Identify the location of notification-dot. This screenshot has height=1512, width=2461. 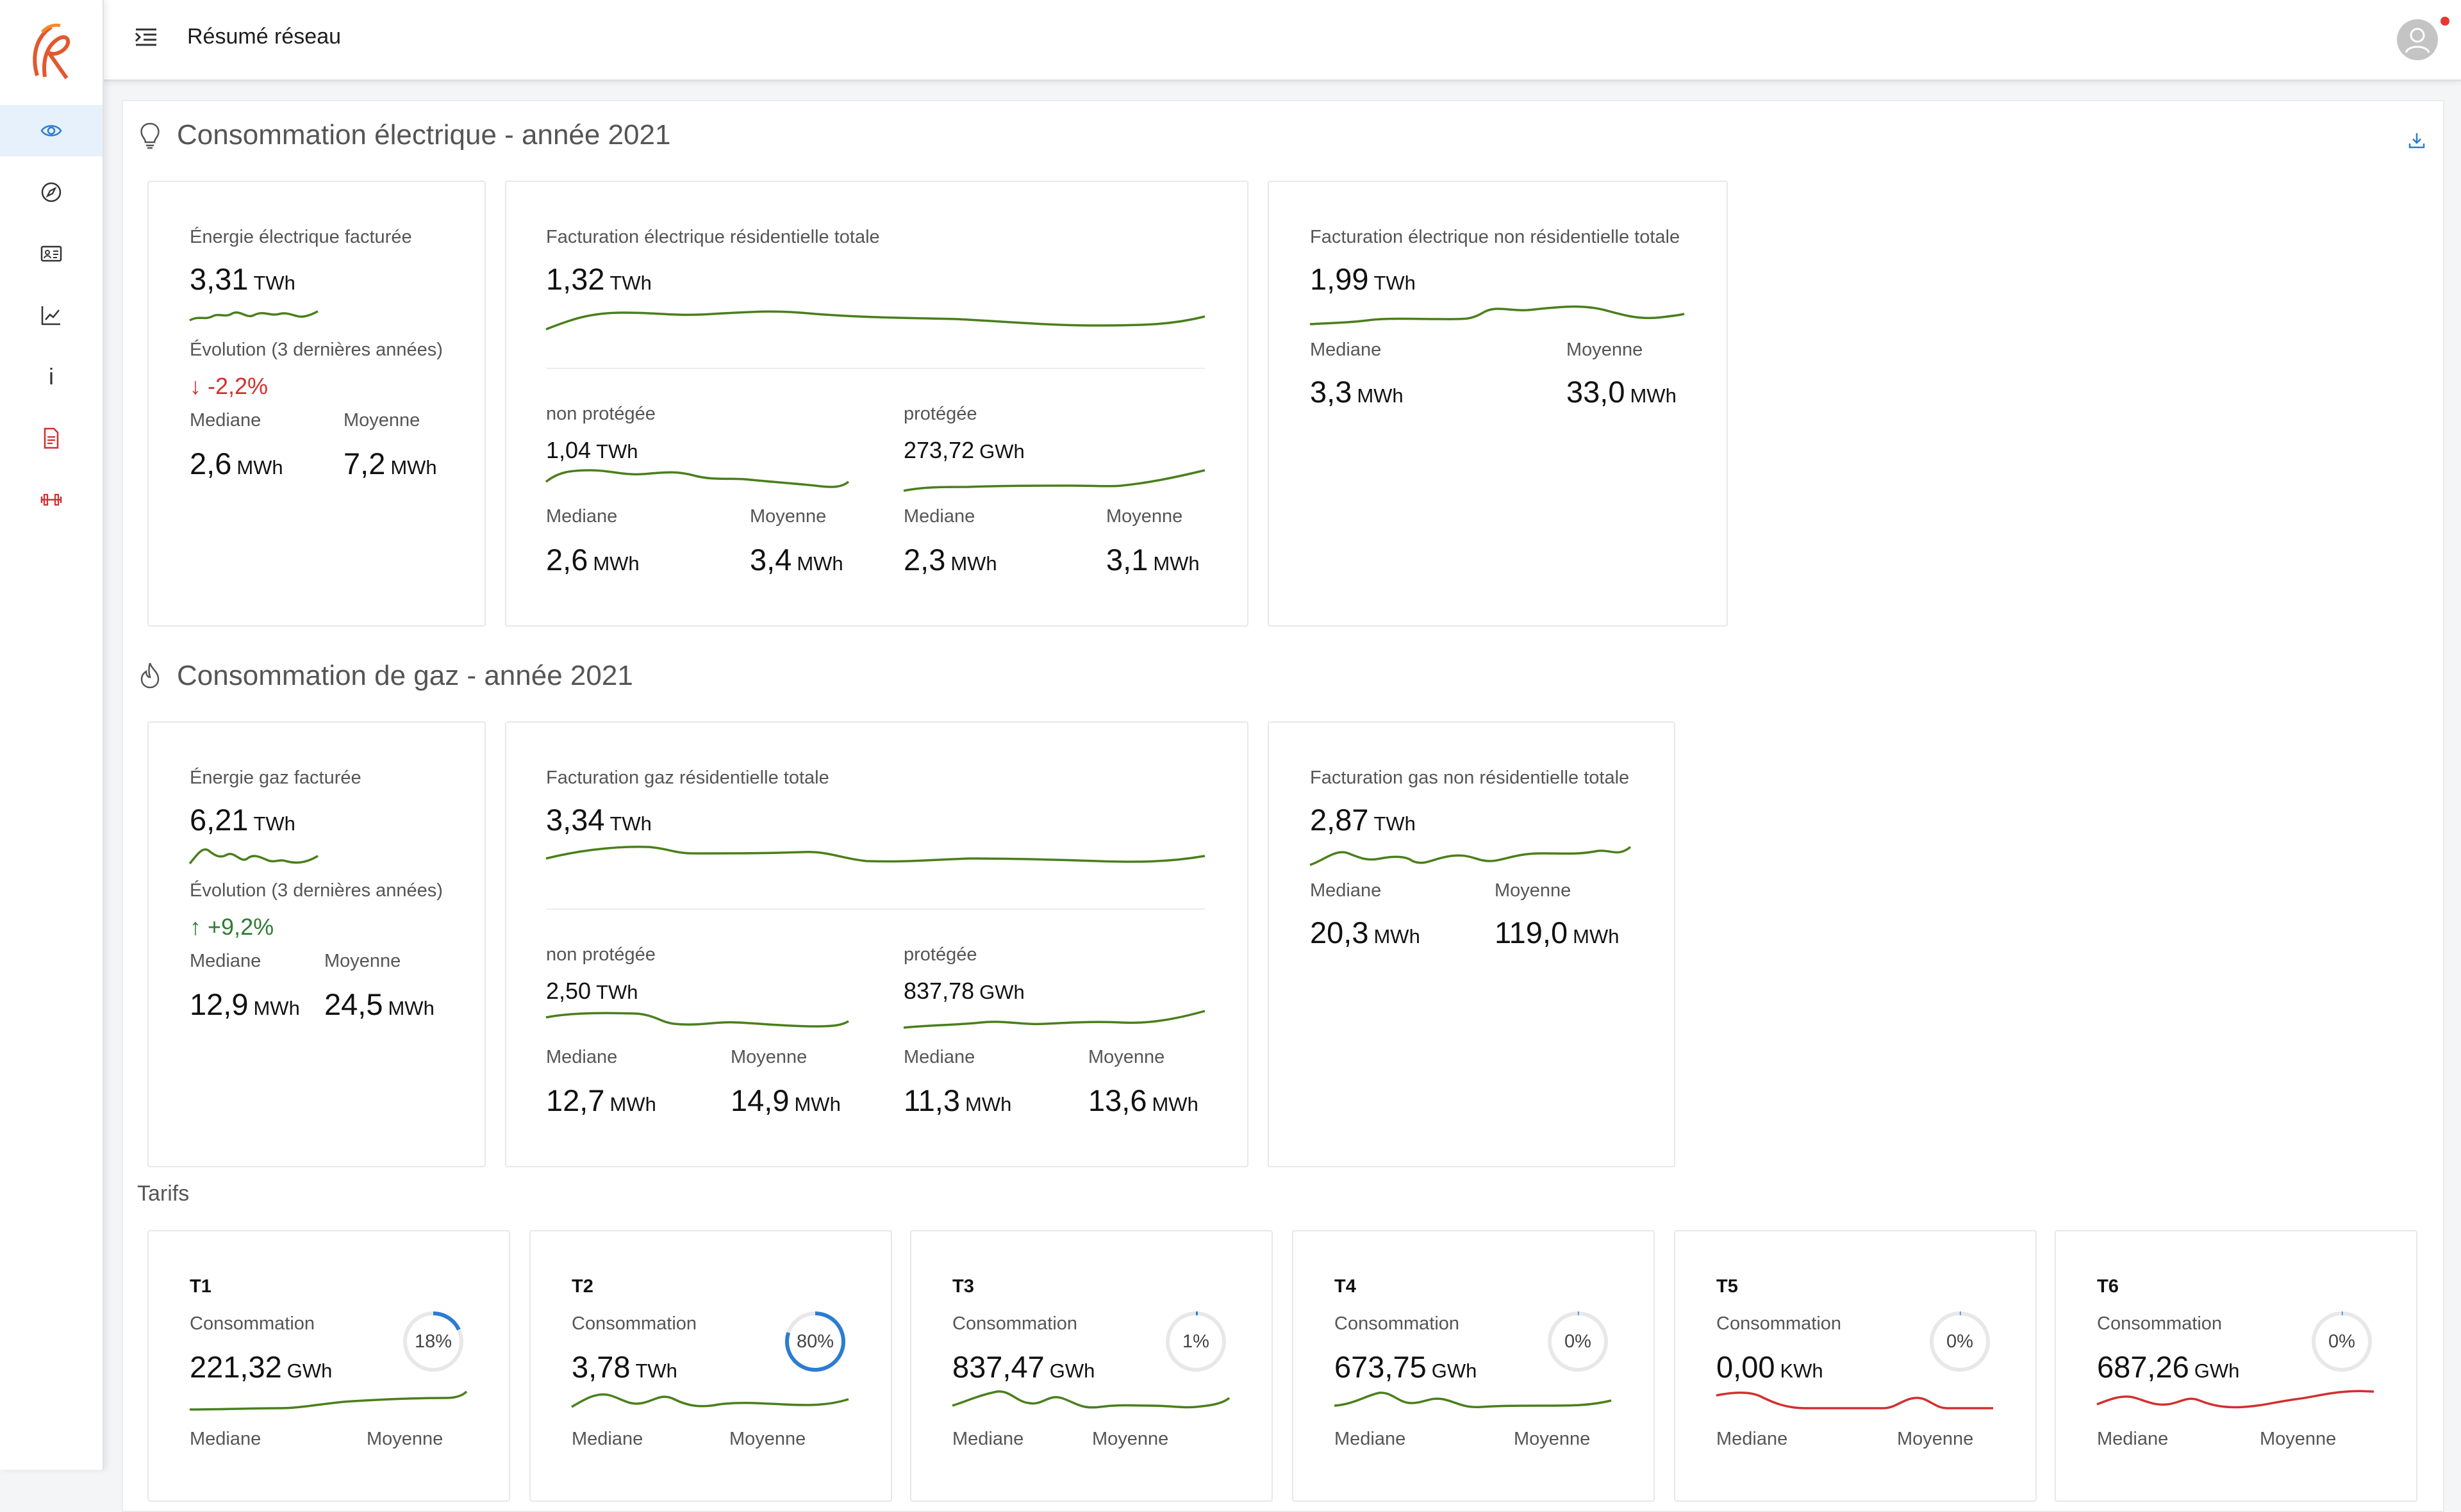
(2444, 21).